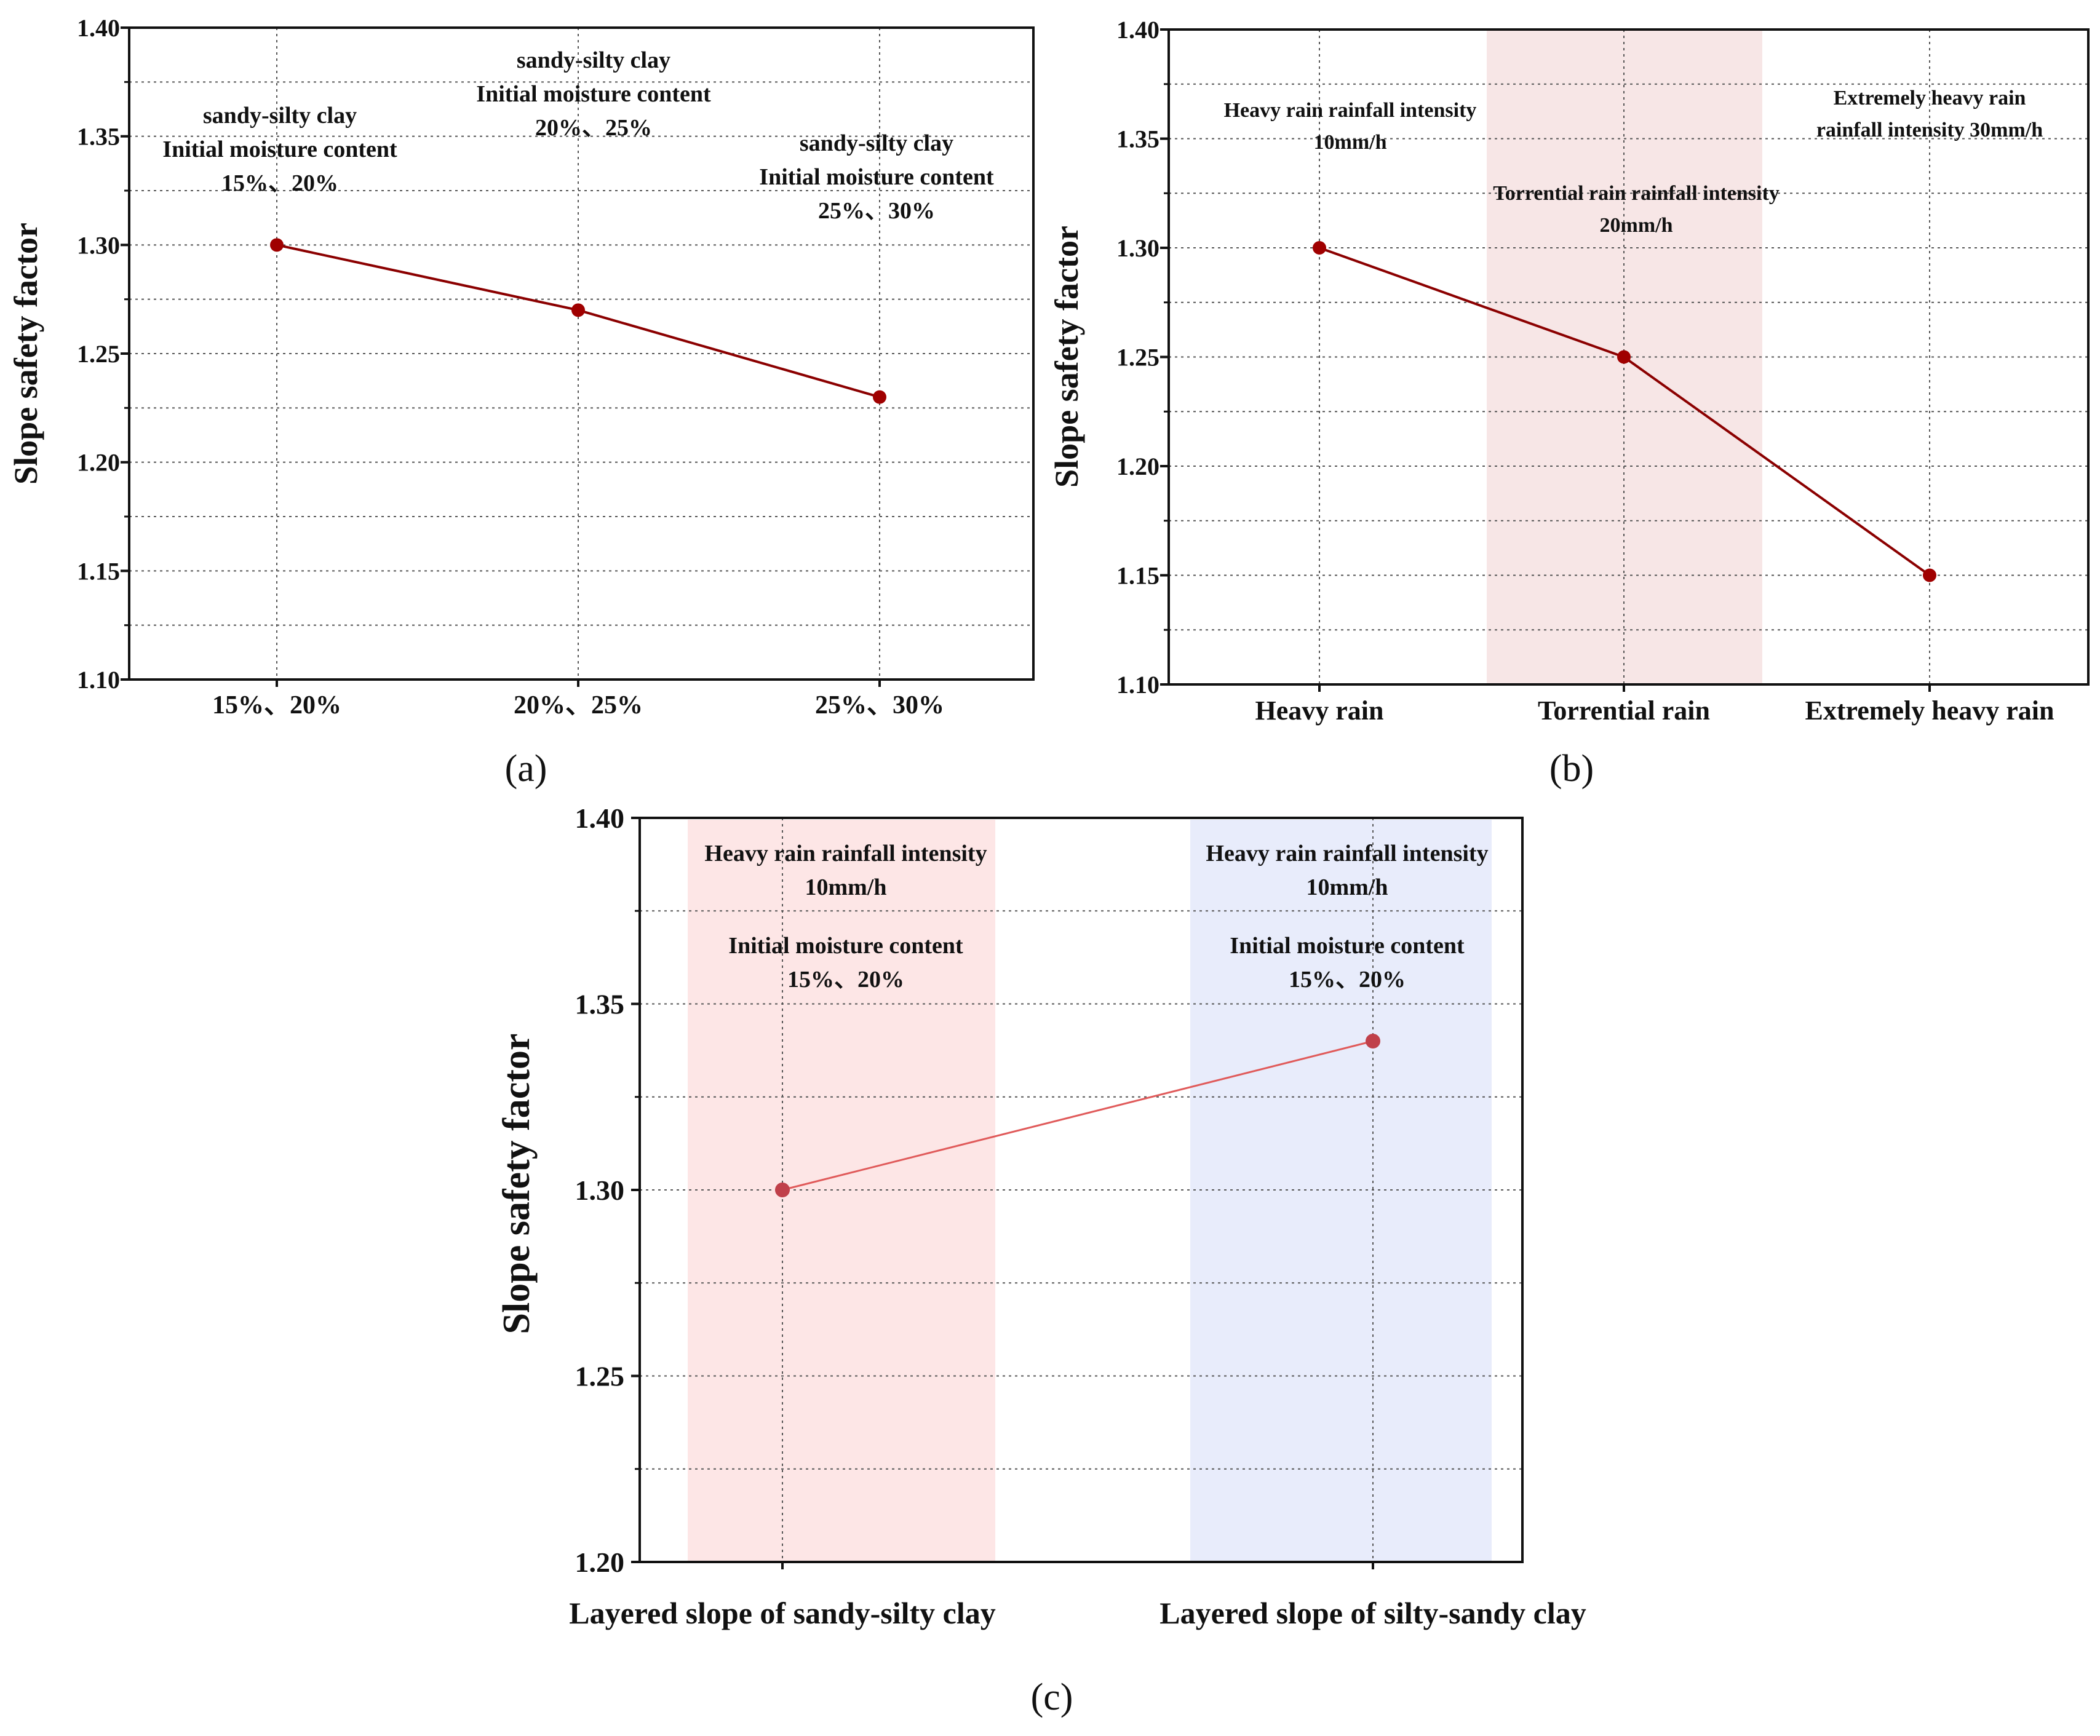  Describe the element at coordinates (1319, 711) in the screenshot. I see `x-tick-label: Heavy rain` at that location.